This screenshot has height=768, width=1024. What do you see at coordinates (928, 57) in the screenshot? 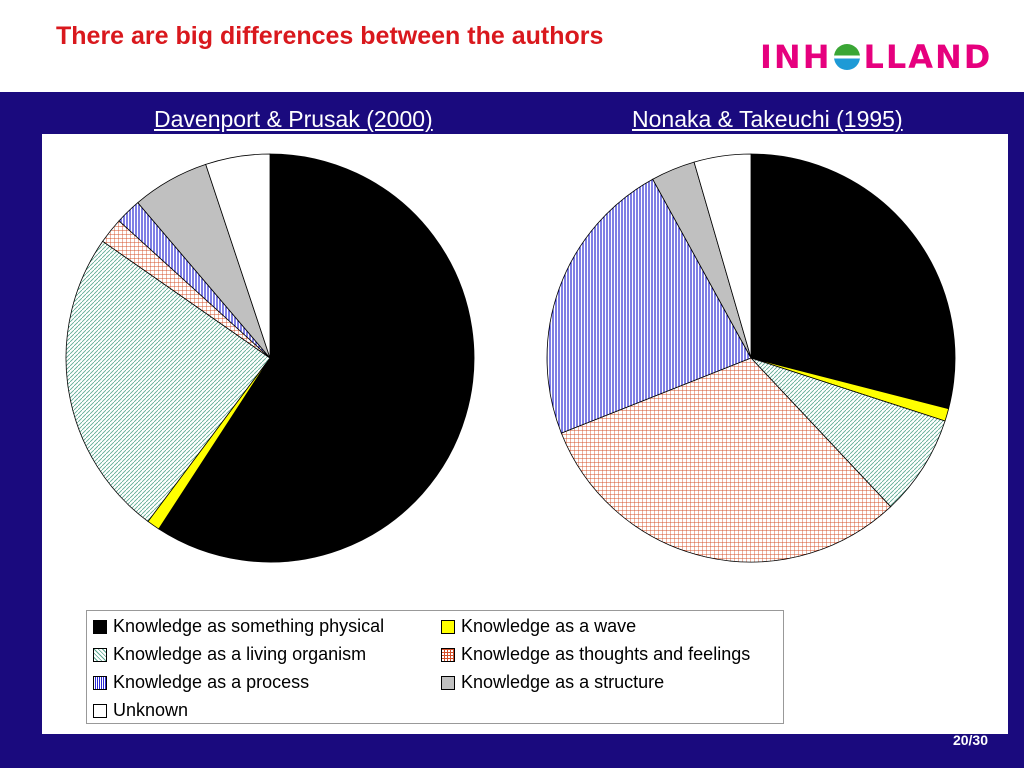
I see `logo-text-right: LLAND` at bounding box center [928, 57].